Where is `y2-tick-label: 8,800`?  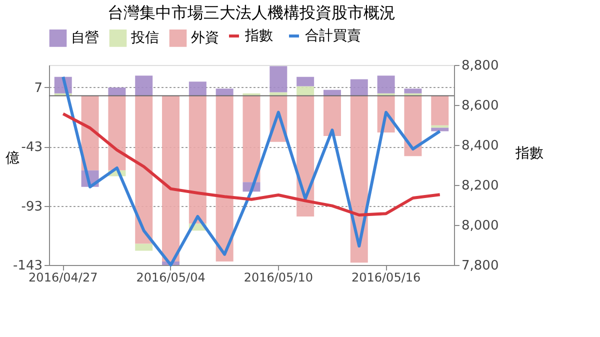 y2-tick-label: 8,800 is located at coordinates (480, 66).